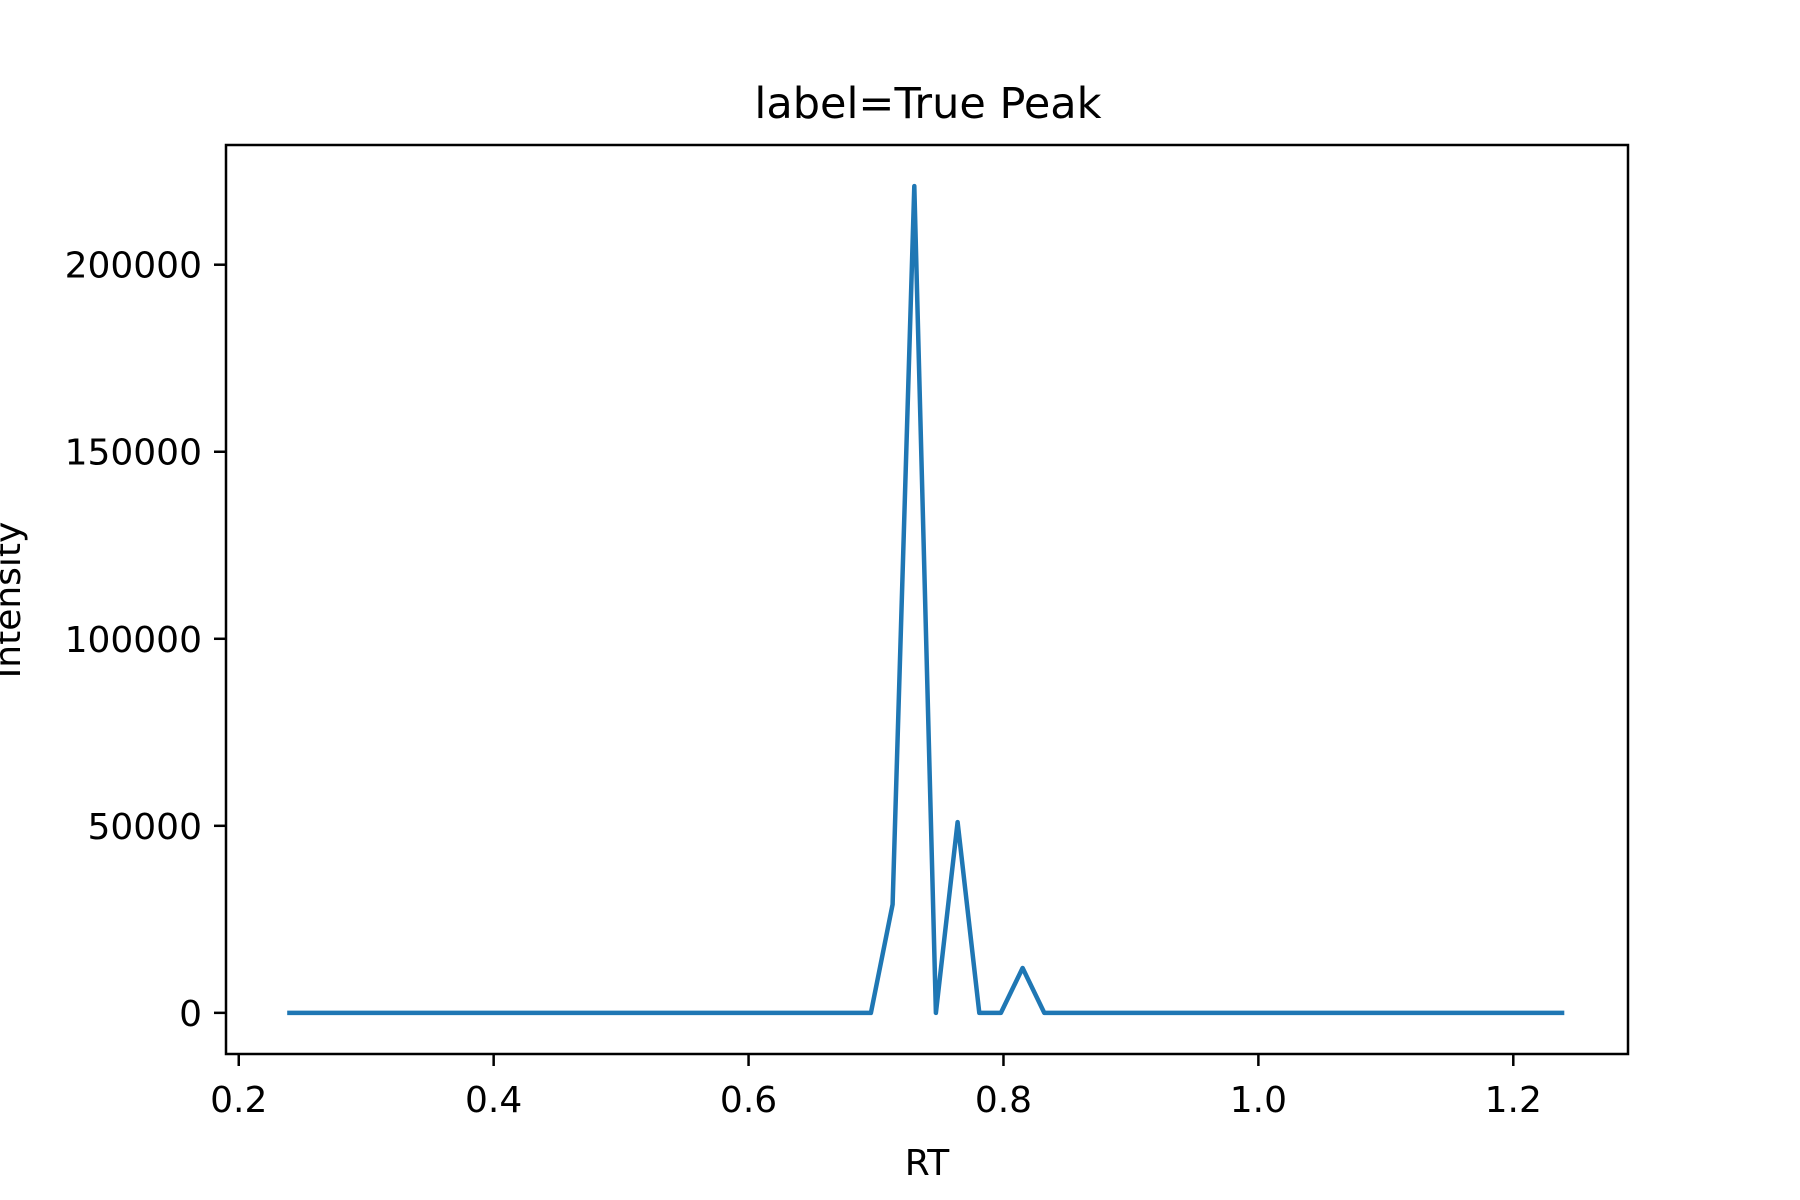 Image resolution: width=1800 pixels, height=1200 pixels. What do you see at coordinates (876, 1087) in the screenshot?
I see `x-axis: 0.2 0.4 0.6 0.8 1.0 1.2` at bounding box center [876, 1087].